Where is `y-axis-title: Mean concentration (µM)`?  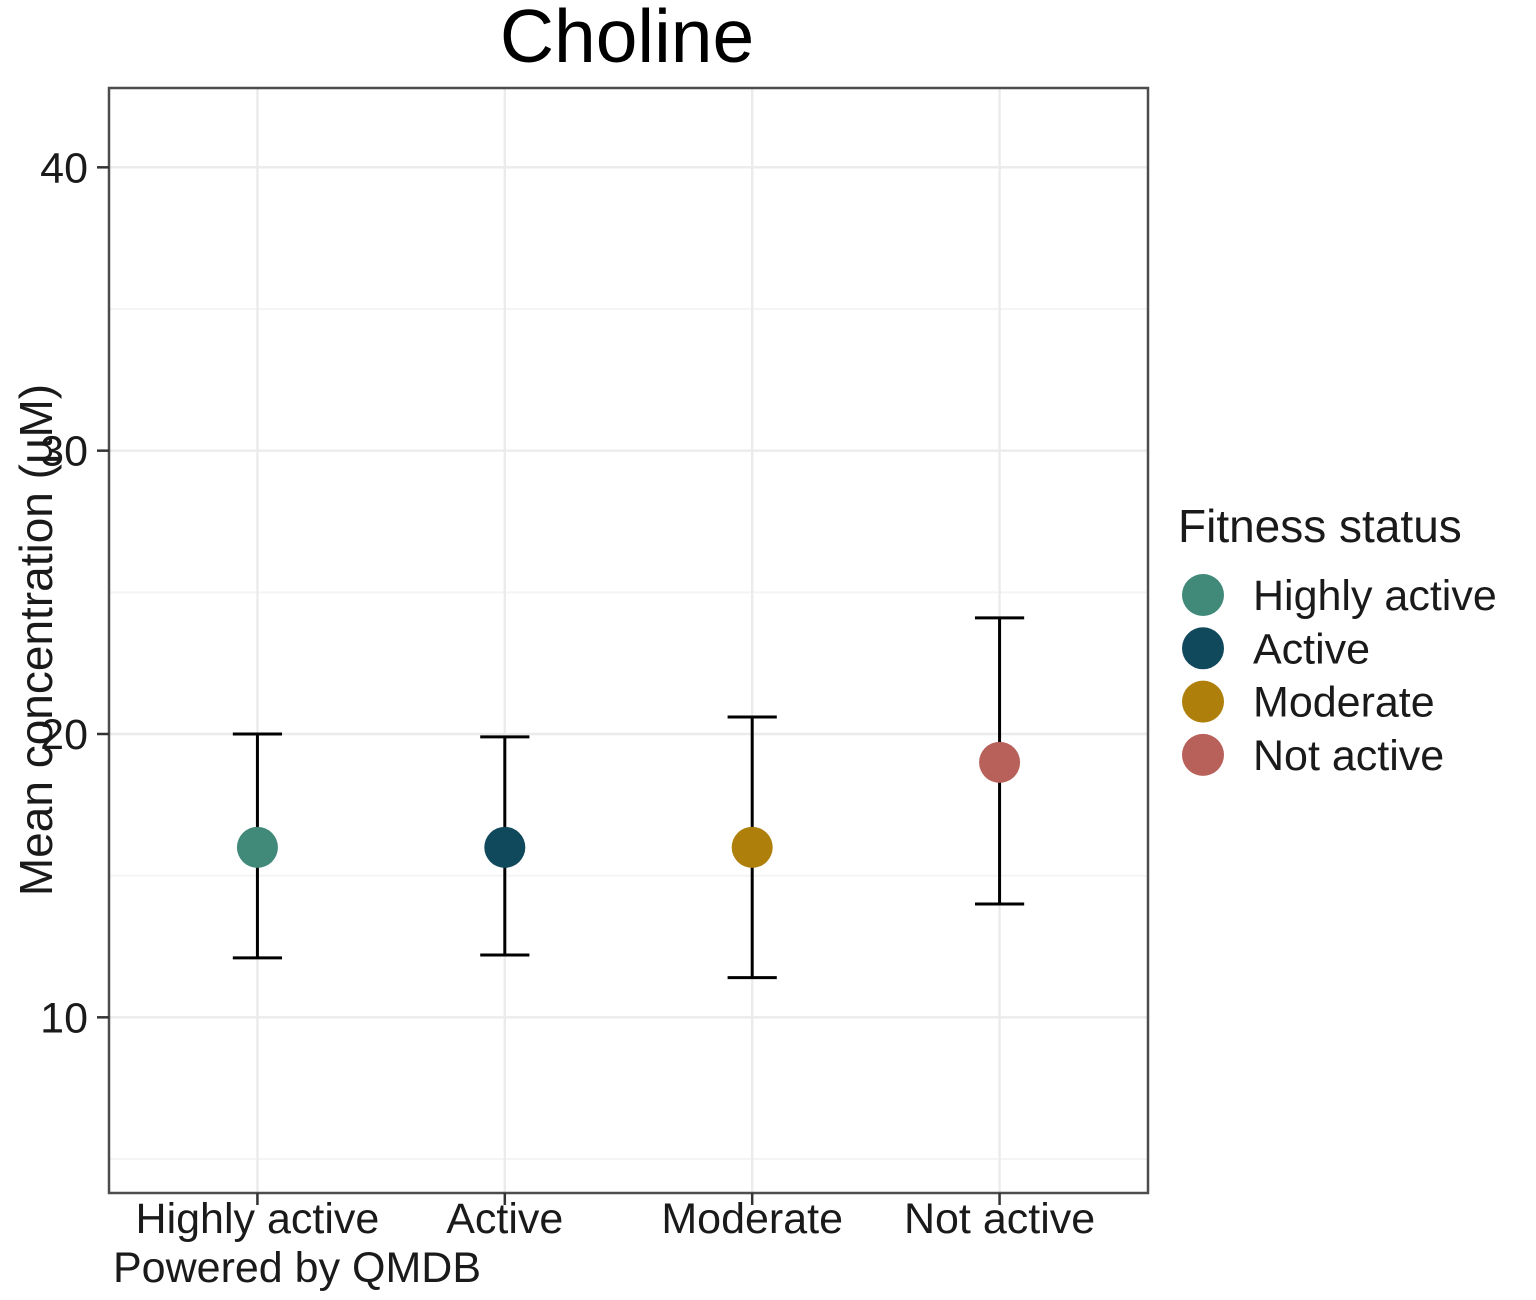 y-axis-title: Mean concentration (µM) is located at coordinates (36, 640).